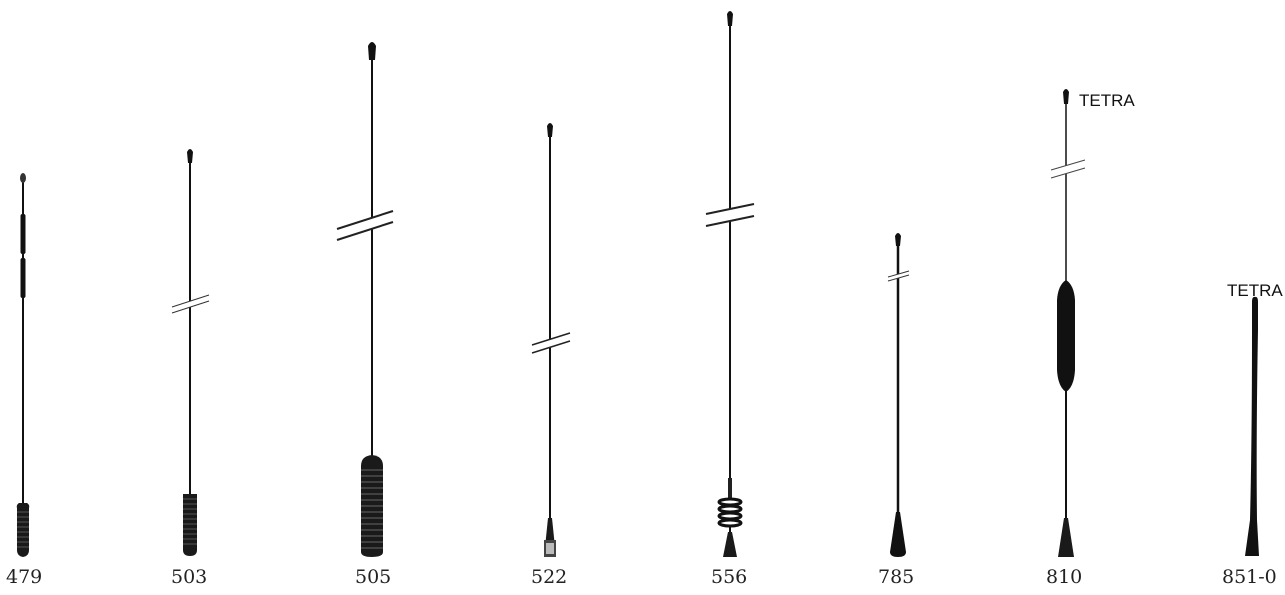 The width and height of the screenshot is (1285, 595). What do you see at coordinates (373, 577) in the screenshot?
I see `model-label-505: 505` at bounding box center [373, 577].